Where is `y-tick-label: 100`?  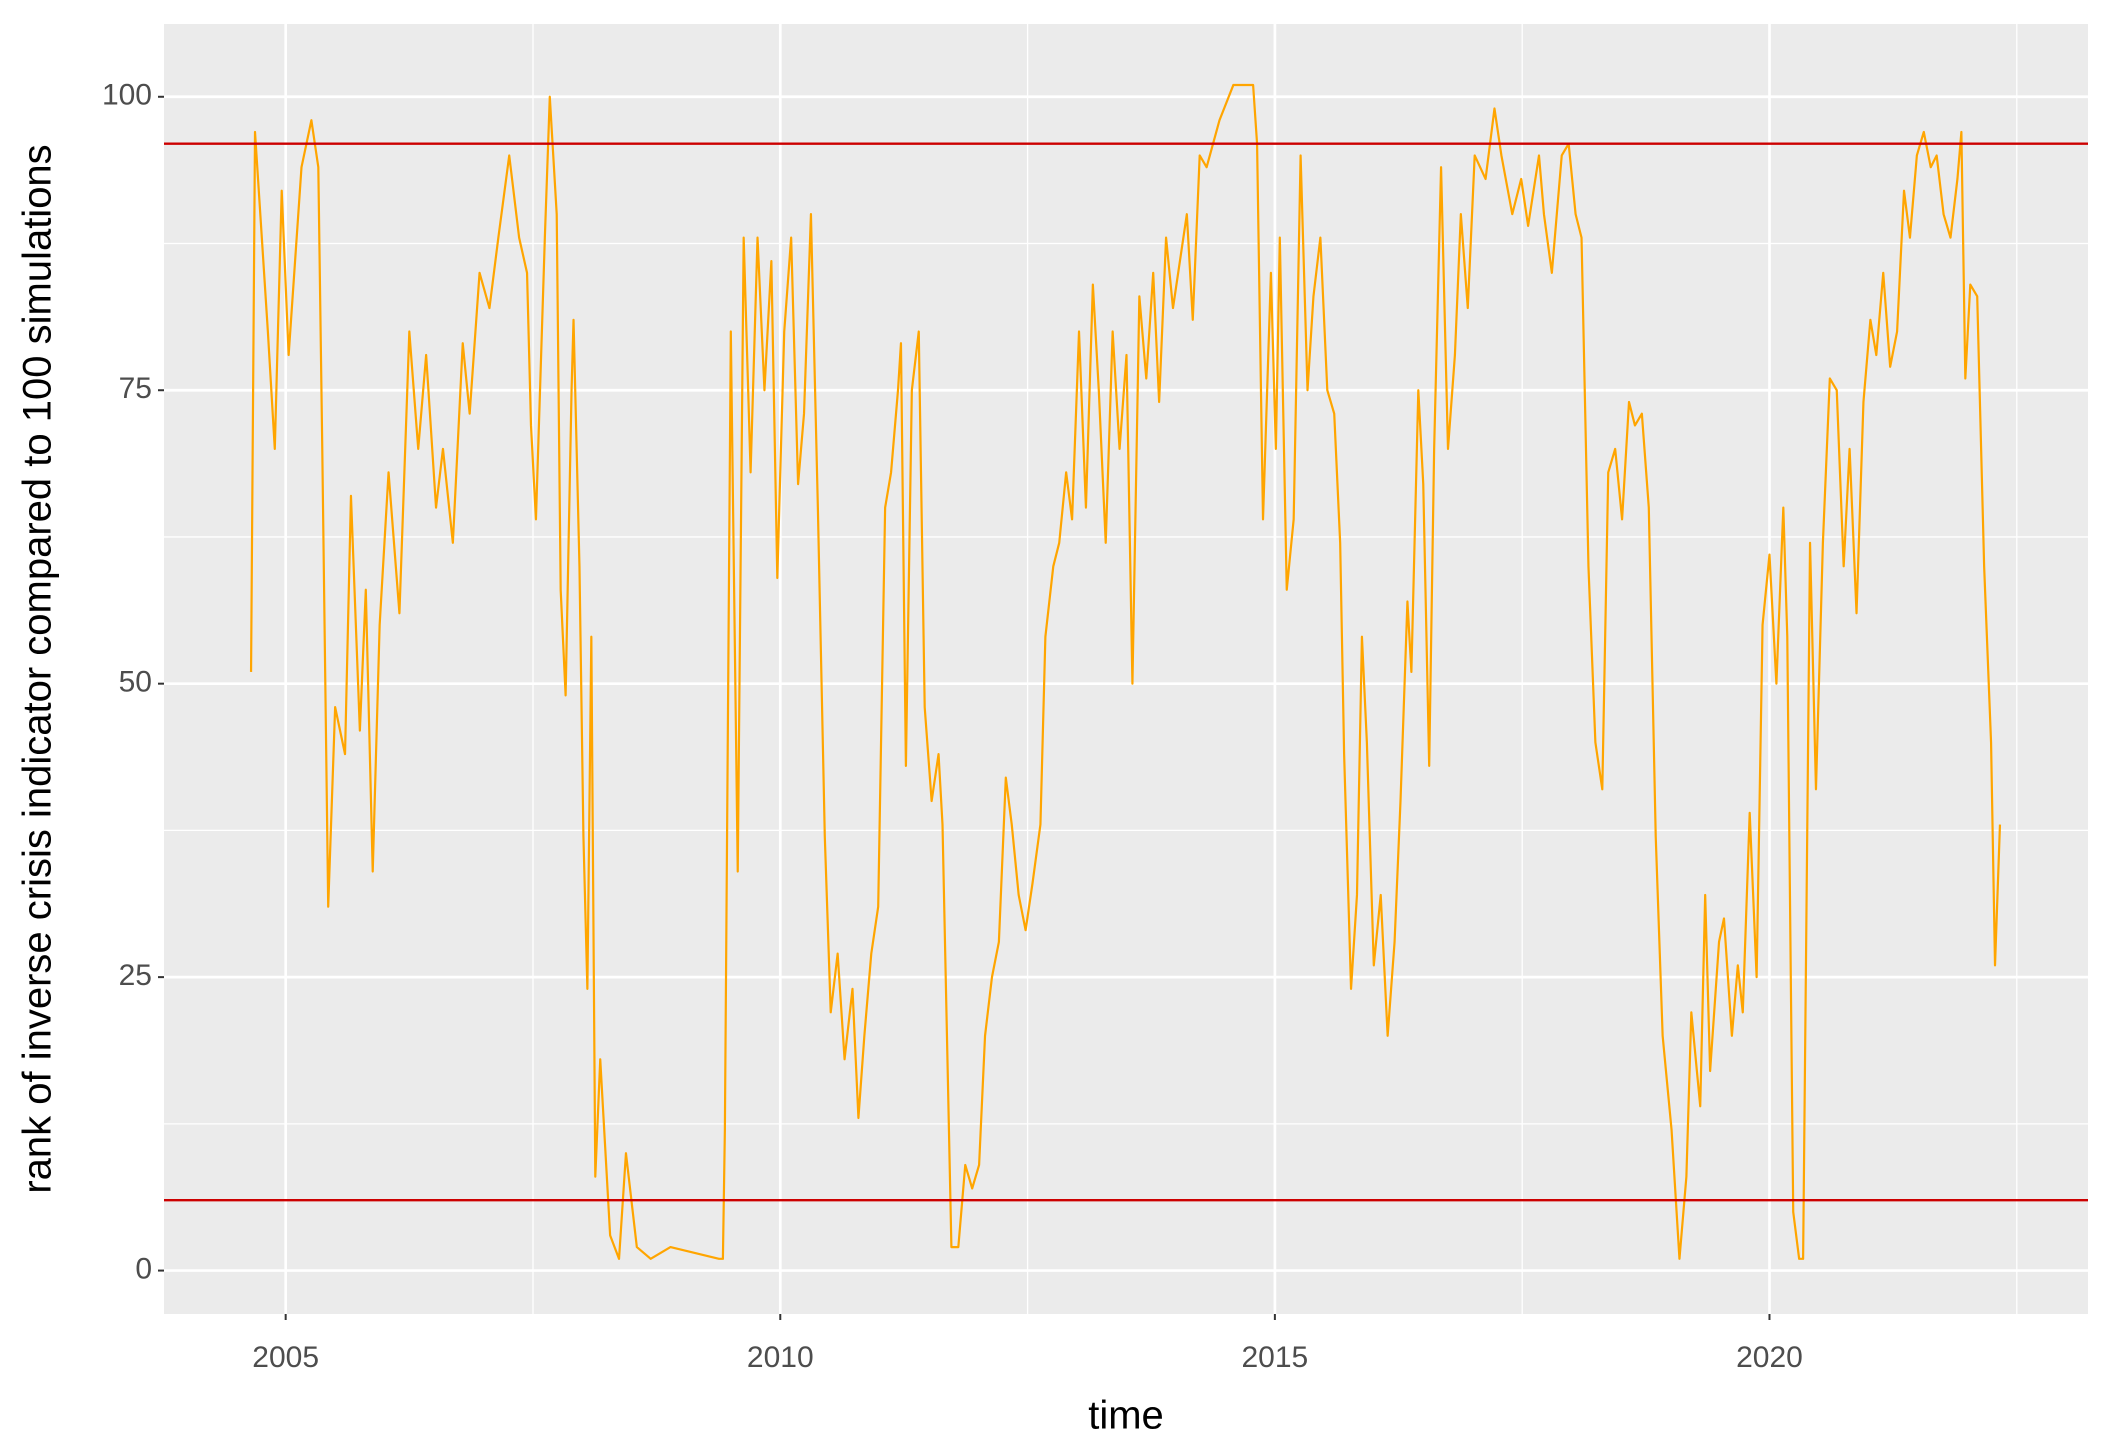 y-tick-label: 100 is located at coordinates (127, 95).